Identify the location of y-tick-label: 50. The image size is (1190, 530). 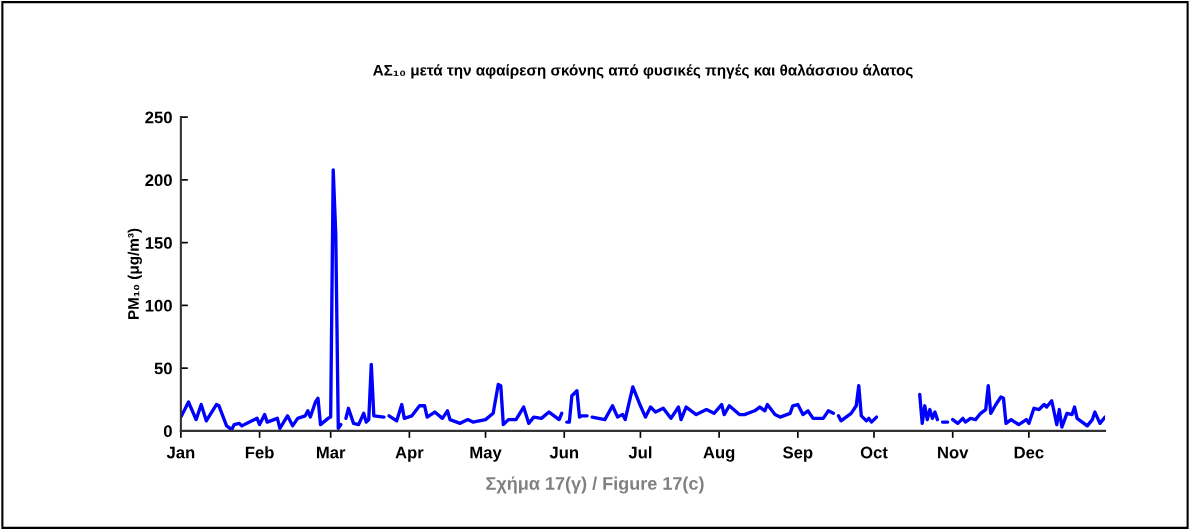
(163, 368).